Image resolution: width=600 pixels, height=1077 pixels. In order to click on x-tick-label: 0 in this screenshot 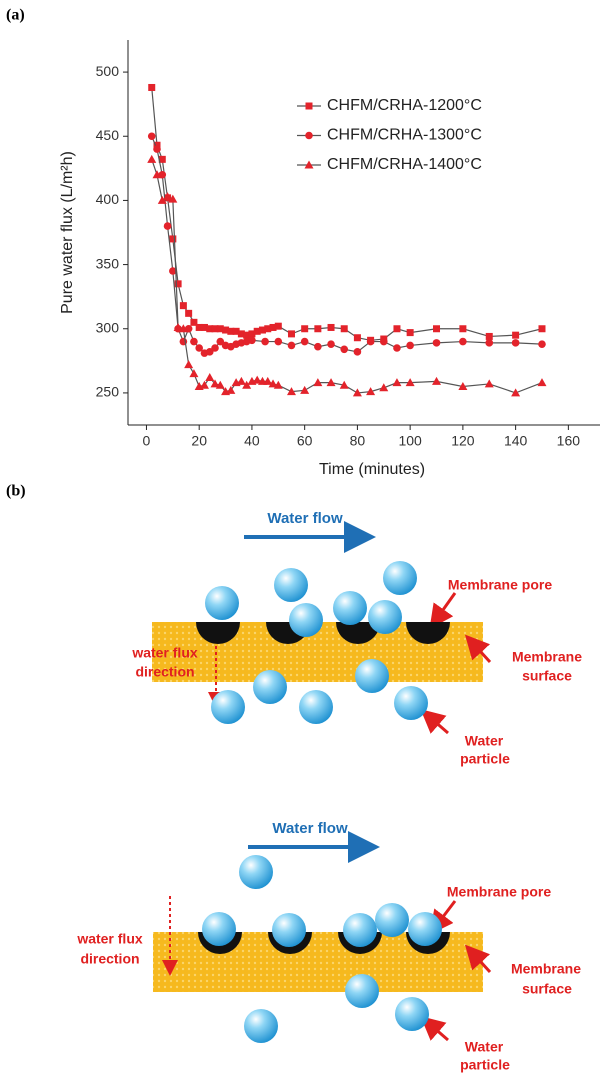, I will do `click(147, 441)`.